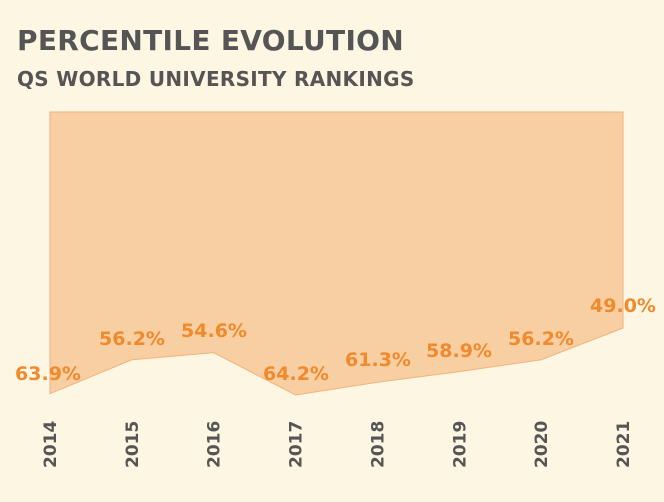 This screenshot has width=664, height=502. Describe the element at coordinates (542, 444) in the screenshot. I see `year-tick-label: 2020` at that location.